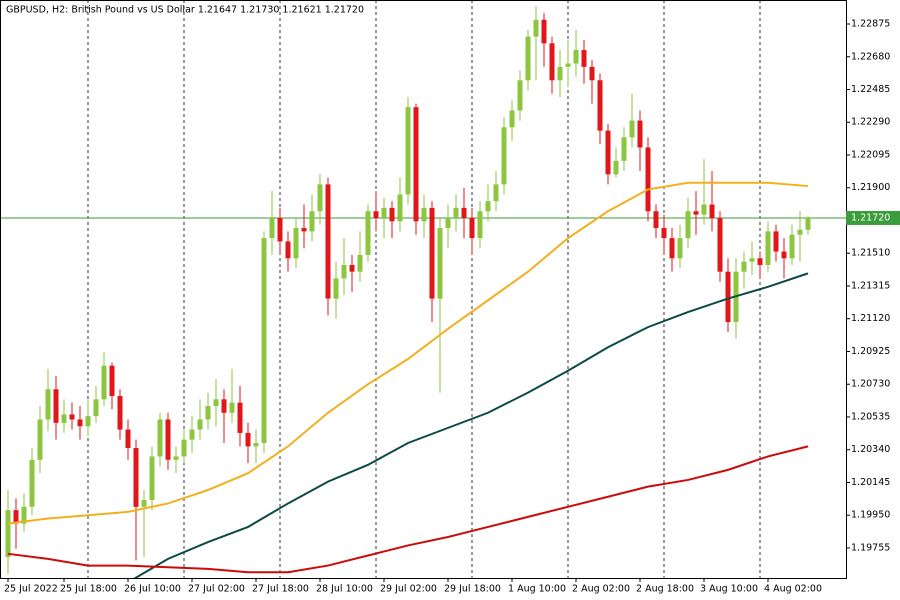 The image size is (900, 600). I want to click on x-tick-label: 2 Aug 18:00, so click(665, 589).